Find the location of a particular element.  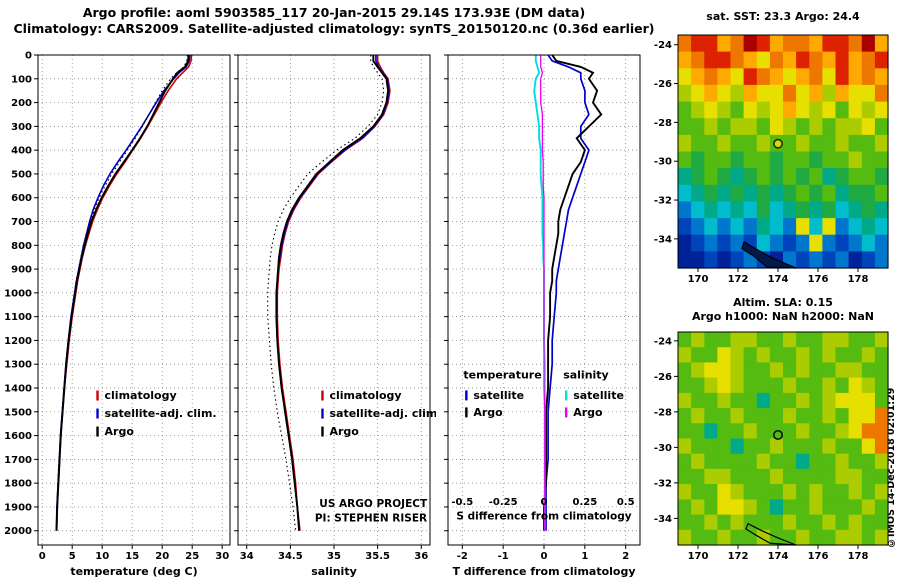

x-tick-label: 5 is located at coordinates (72, 556).